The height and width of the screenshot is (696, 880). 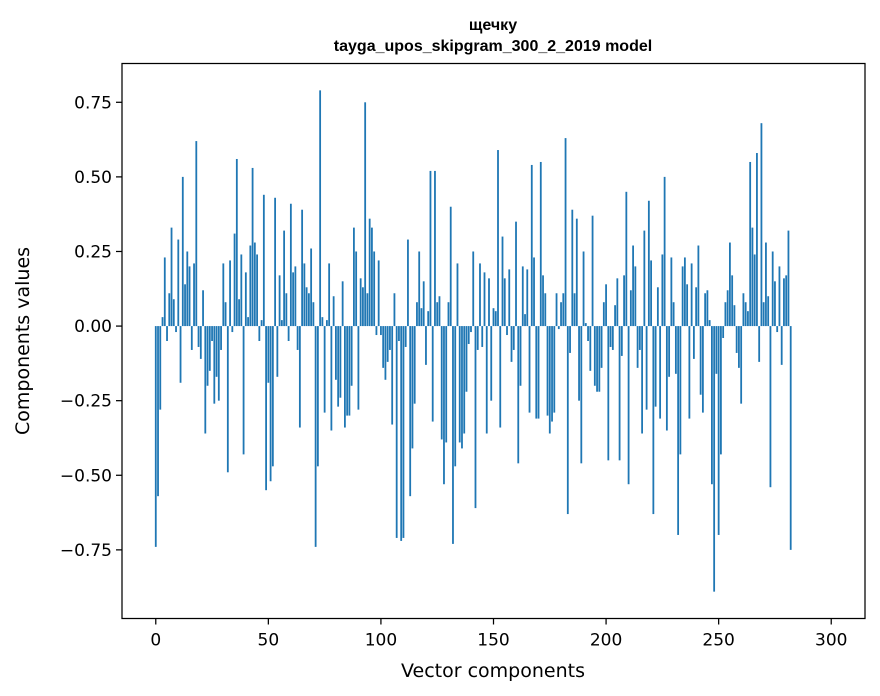 I want to click on y-tick-label: −0.50, so click(x=86, y=476).